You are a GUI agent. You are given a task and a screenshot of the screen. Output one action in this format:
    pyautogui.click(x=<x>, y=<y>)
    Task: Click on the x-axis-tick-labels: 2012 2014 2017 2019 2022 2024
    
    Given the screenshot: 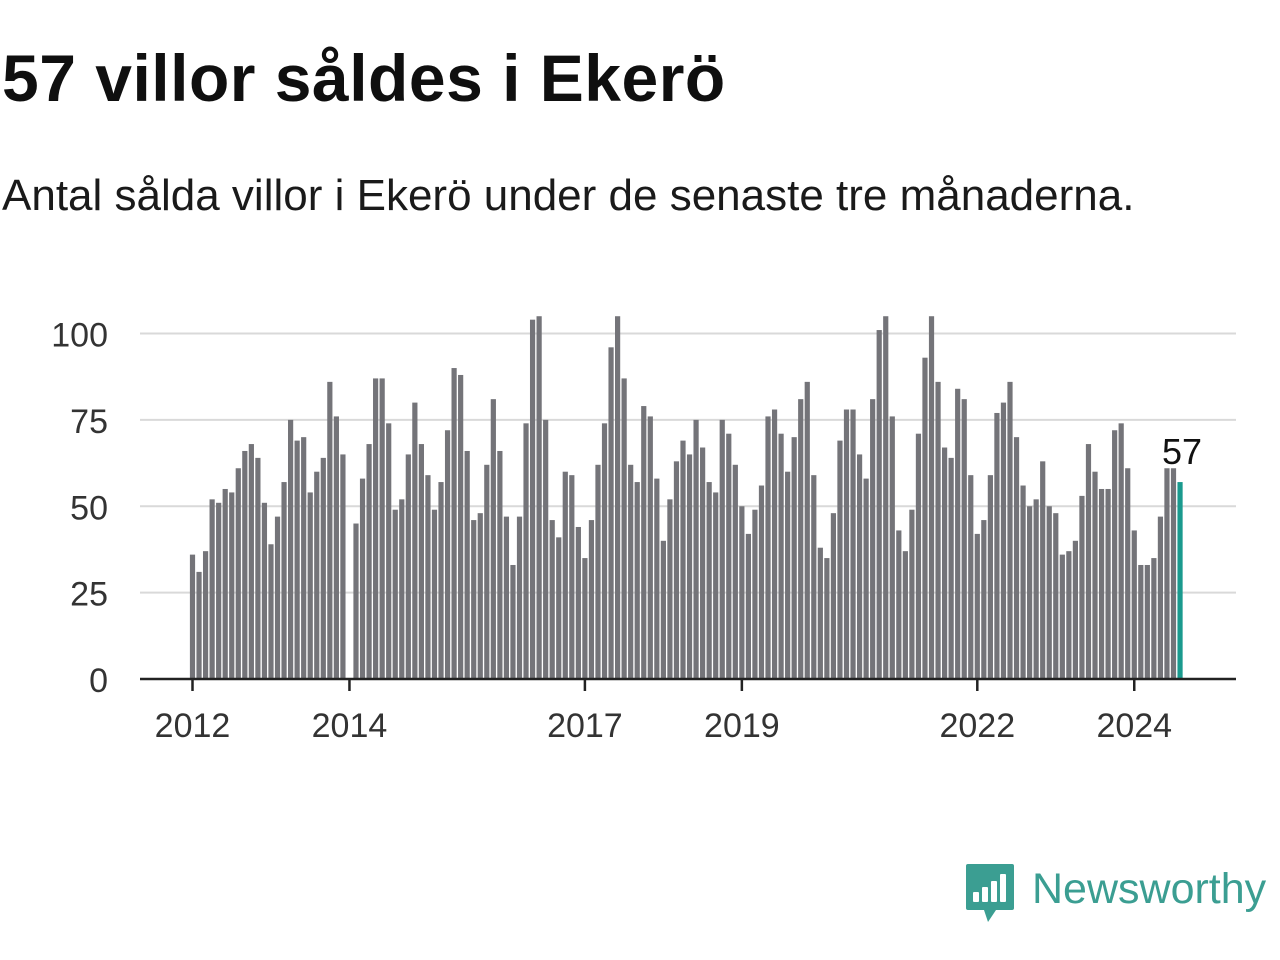 What is the action you would take?
    pyautogui.click(x=663, y=726)
    